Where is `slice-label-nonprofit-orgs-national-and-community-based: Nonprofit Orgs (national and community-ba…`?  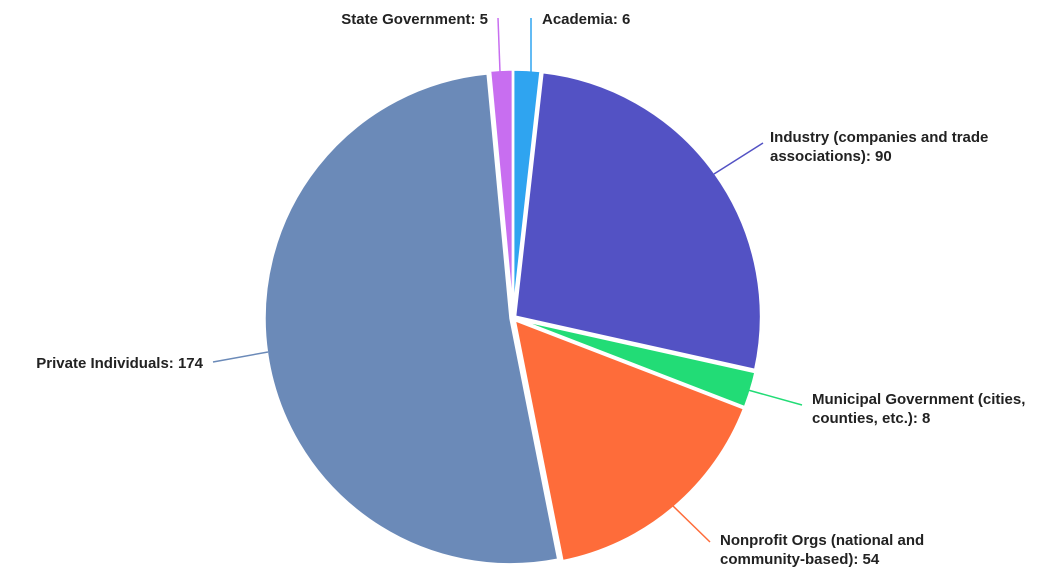
slice-label-nonprofit-orgs-national-and-community-based: Nonprofit Orgs (national and community-ba… is located at coordinates (822, 550).